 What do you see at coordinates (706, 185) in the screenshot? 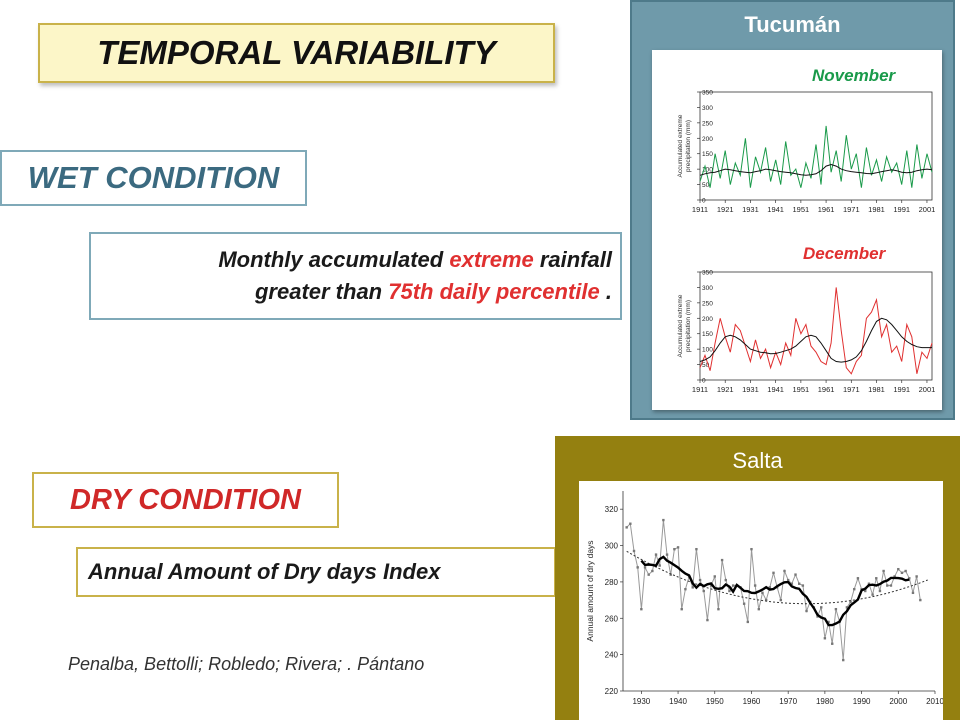
I see `nov-y-tick-label: 50` at bounding box center [706, 185].